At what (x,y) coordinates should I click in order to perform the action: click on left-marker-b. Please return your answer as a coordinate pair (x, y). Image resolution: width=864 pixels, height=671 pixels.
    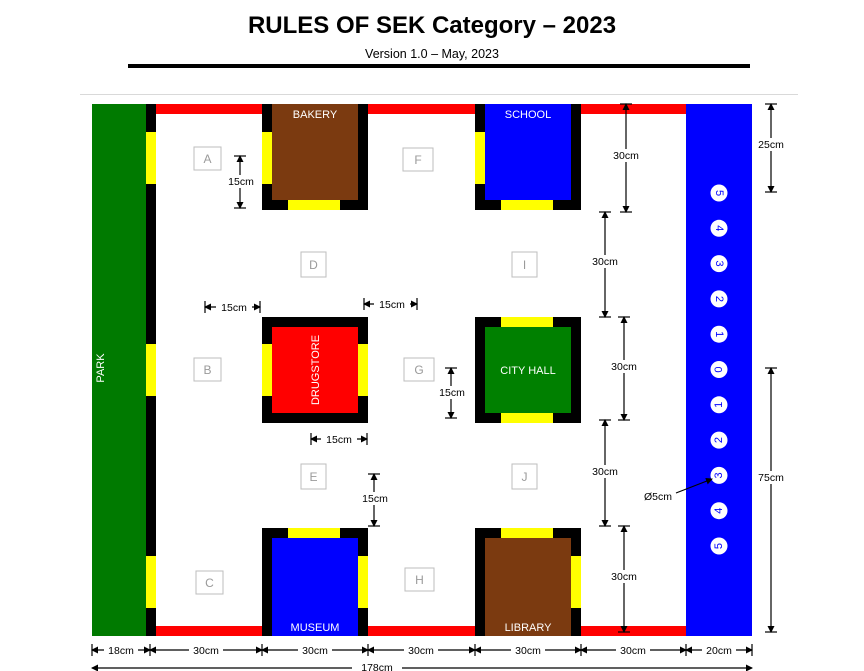
    Looking at the image, I should click on (151, 370).